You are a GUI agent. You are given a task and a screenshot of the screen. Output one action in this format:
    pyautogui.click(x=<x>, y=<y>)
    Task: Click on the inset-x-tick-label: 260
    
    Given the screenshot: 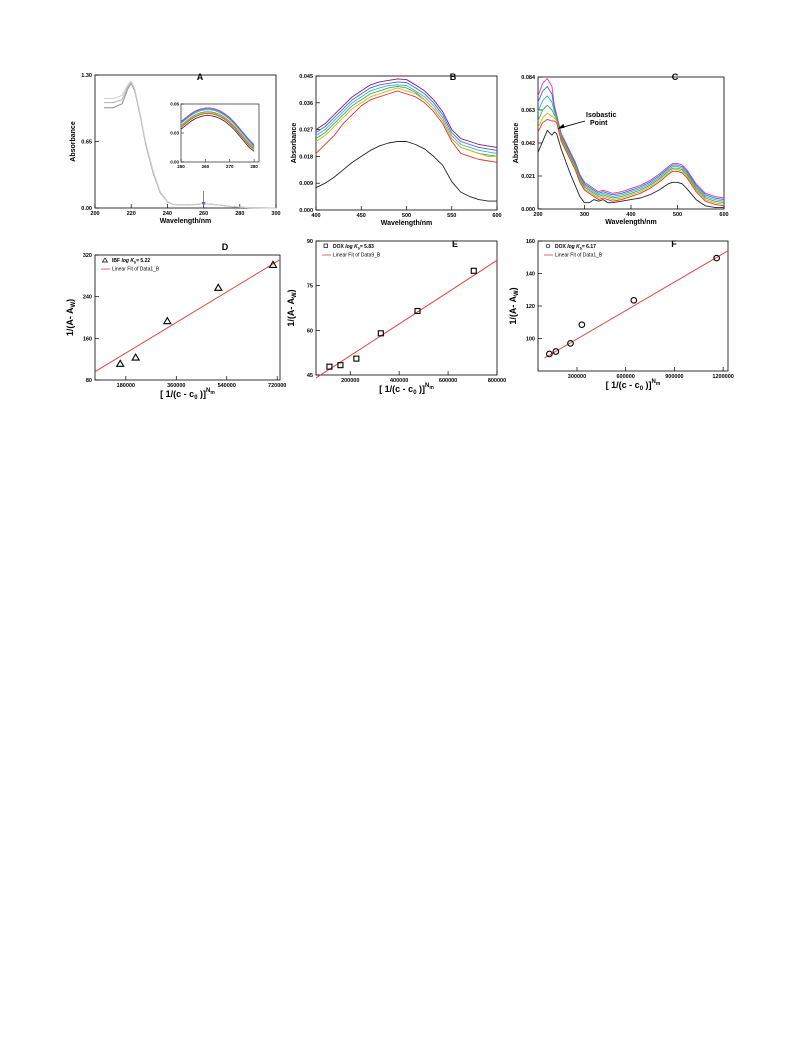 What is the action you would take?
    pyautogui.click(x=206, y=166)
    